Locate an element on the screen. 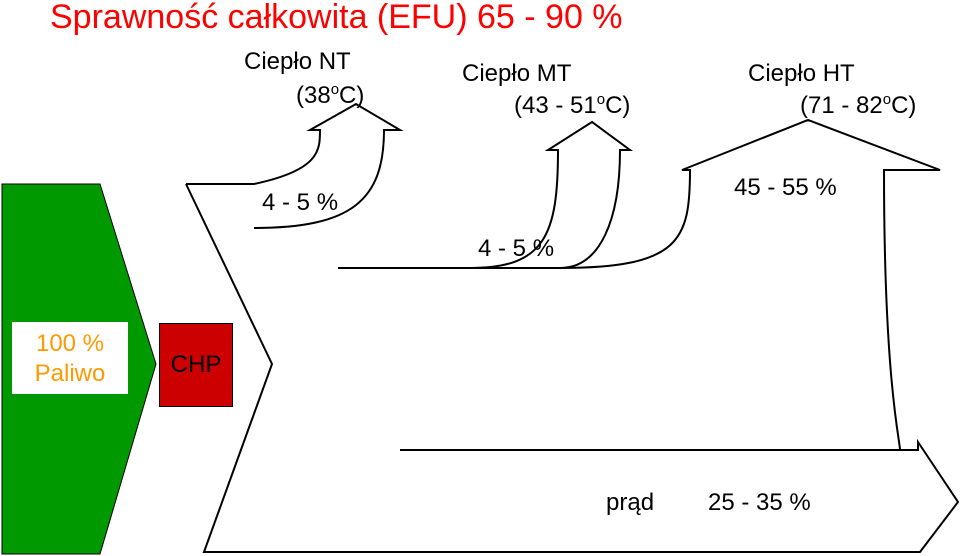 The image size is (960, 556). chp-label: CHP is located at coordinates (196, 364).